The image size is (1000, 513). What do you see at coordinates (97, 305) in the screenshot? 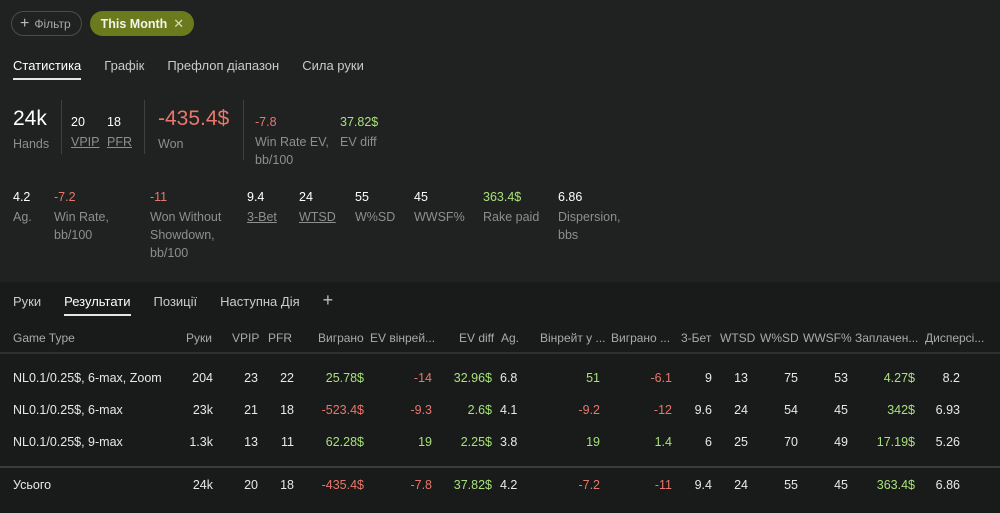
I see `tab-results: Результати` at bounding box center [97, 305].